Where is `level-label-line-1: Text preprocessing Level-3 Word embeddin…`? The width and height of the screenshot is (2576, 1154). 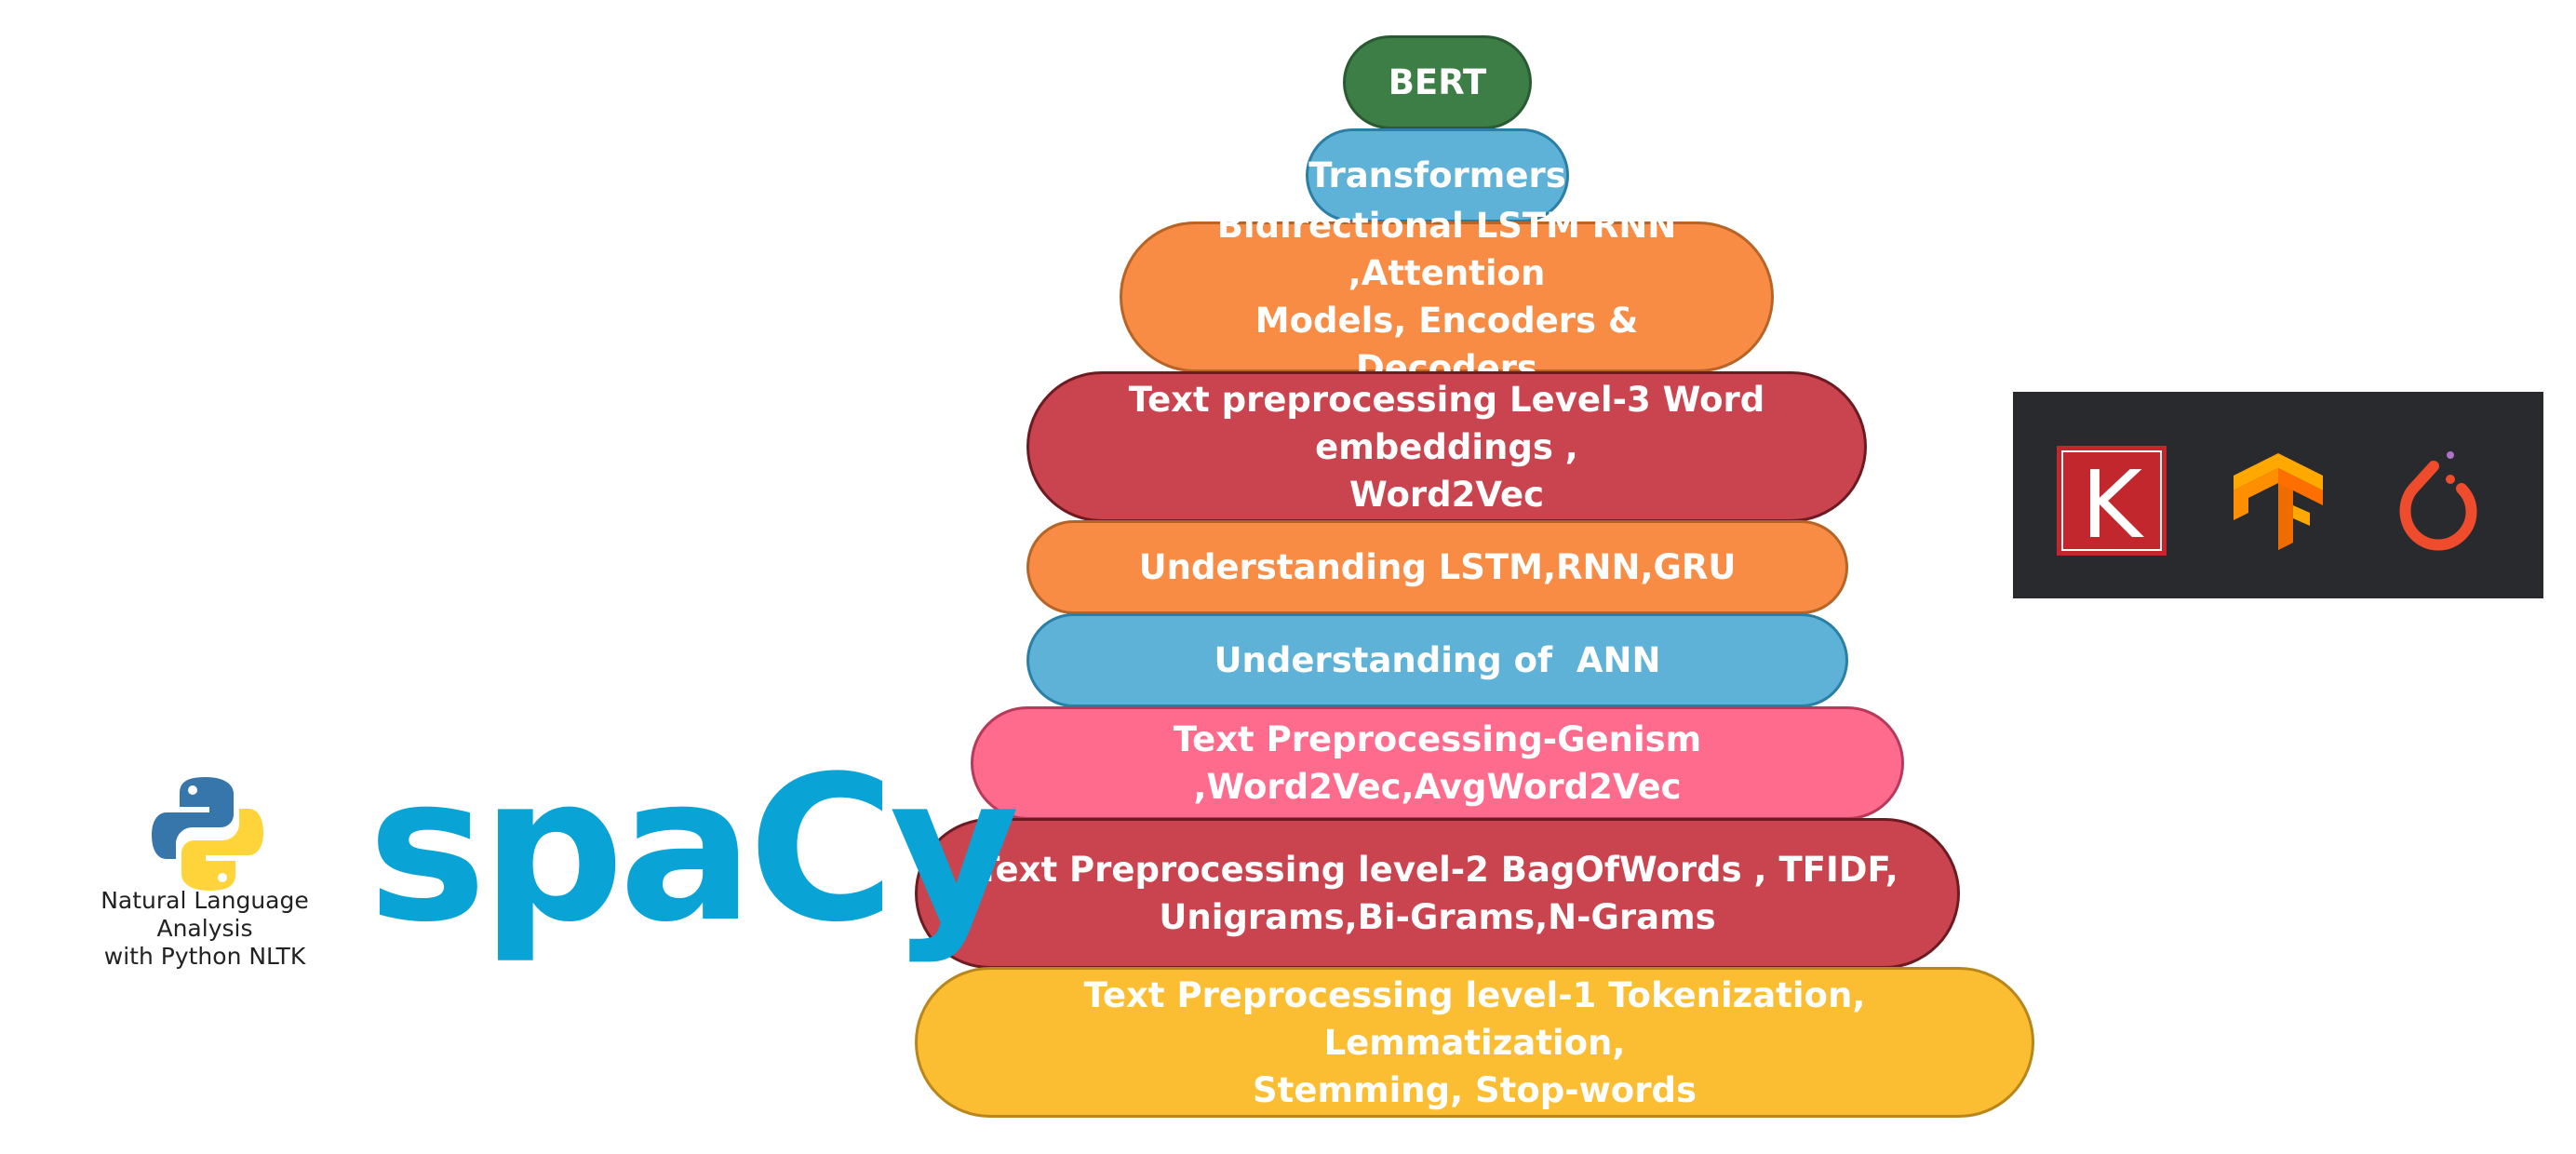
level-label-line-1: Text preprocessing Level-3 Word embeddin… is located at coordinates (1446, 423).